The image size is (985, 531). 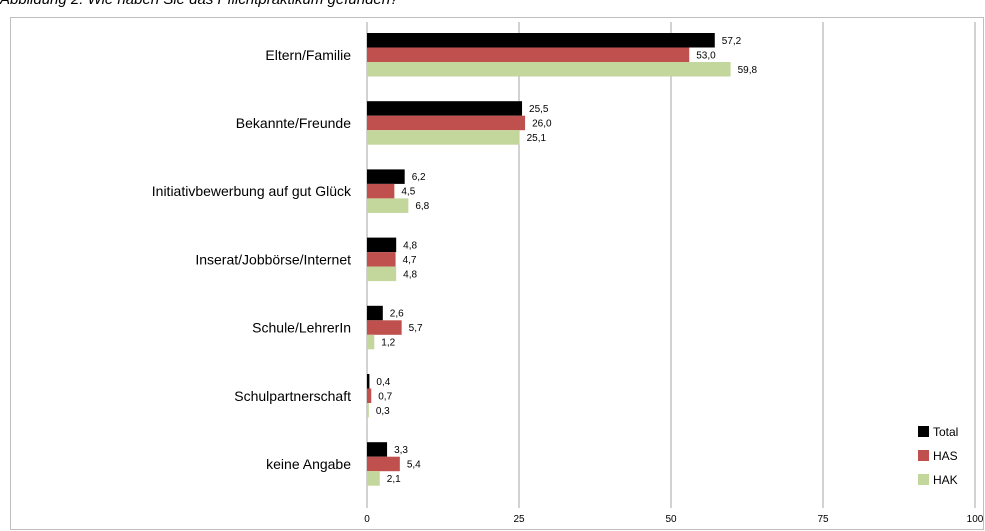 What do you see at coordinates (923, 479) in the screenshot?
I see `legend-swatch-hak` at bounding box center [923, 479].